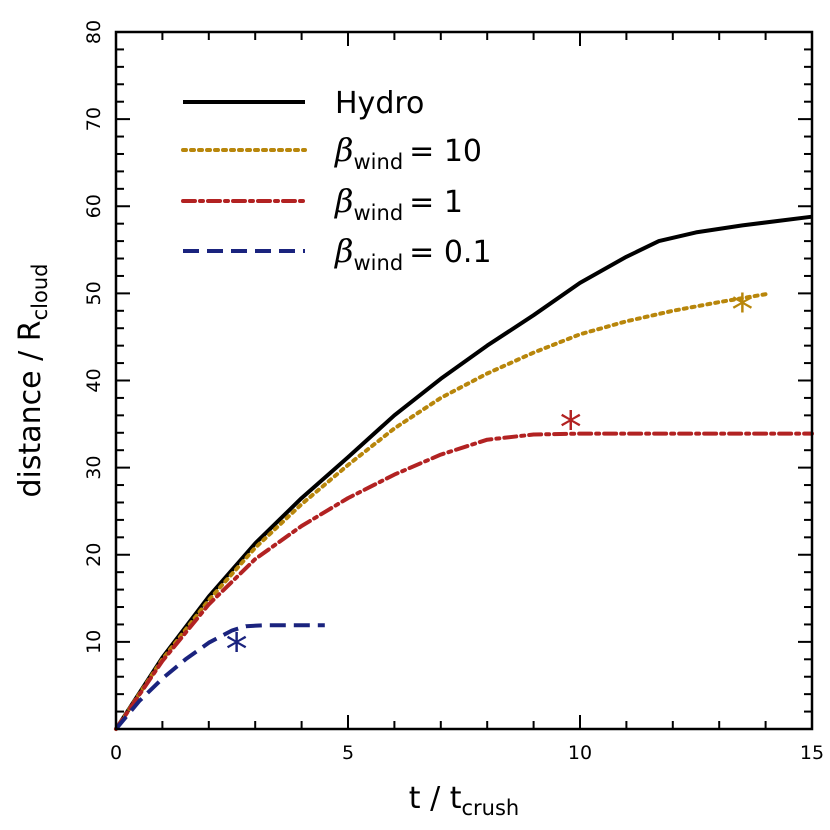 This screenshot has width=830, height=830. I want to click on y-axis-label-main: distance / R, so click(30, 408).